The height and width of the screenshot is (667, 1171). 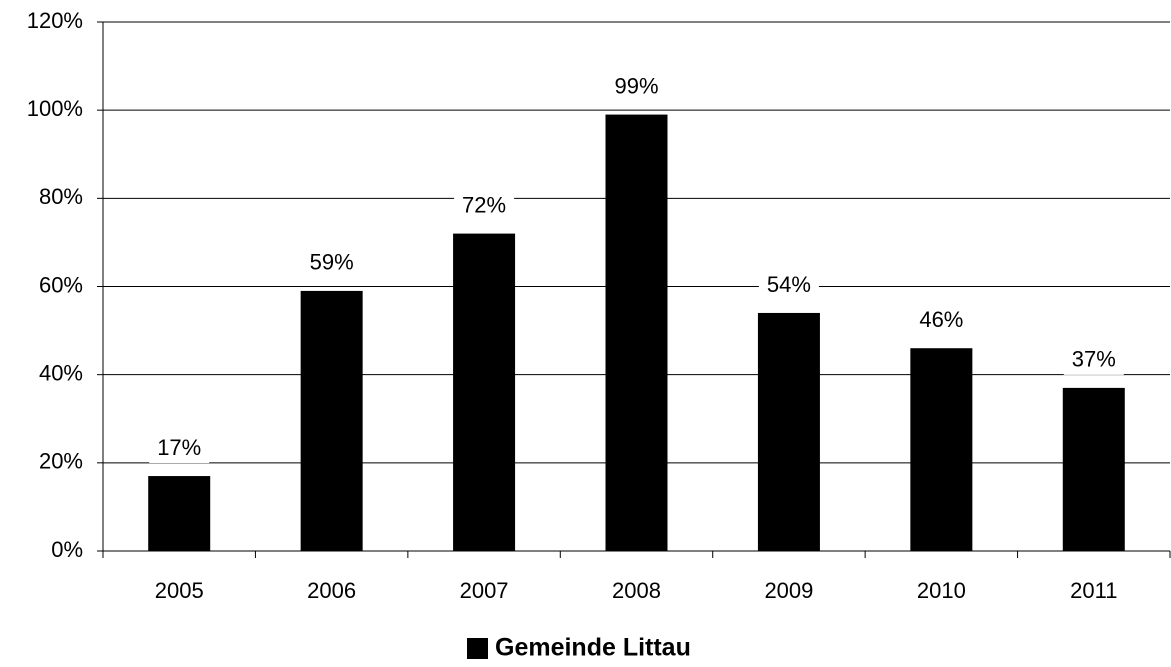 I want to click on data-label: 72%, so click(x=484, y=204).